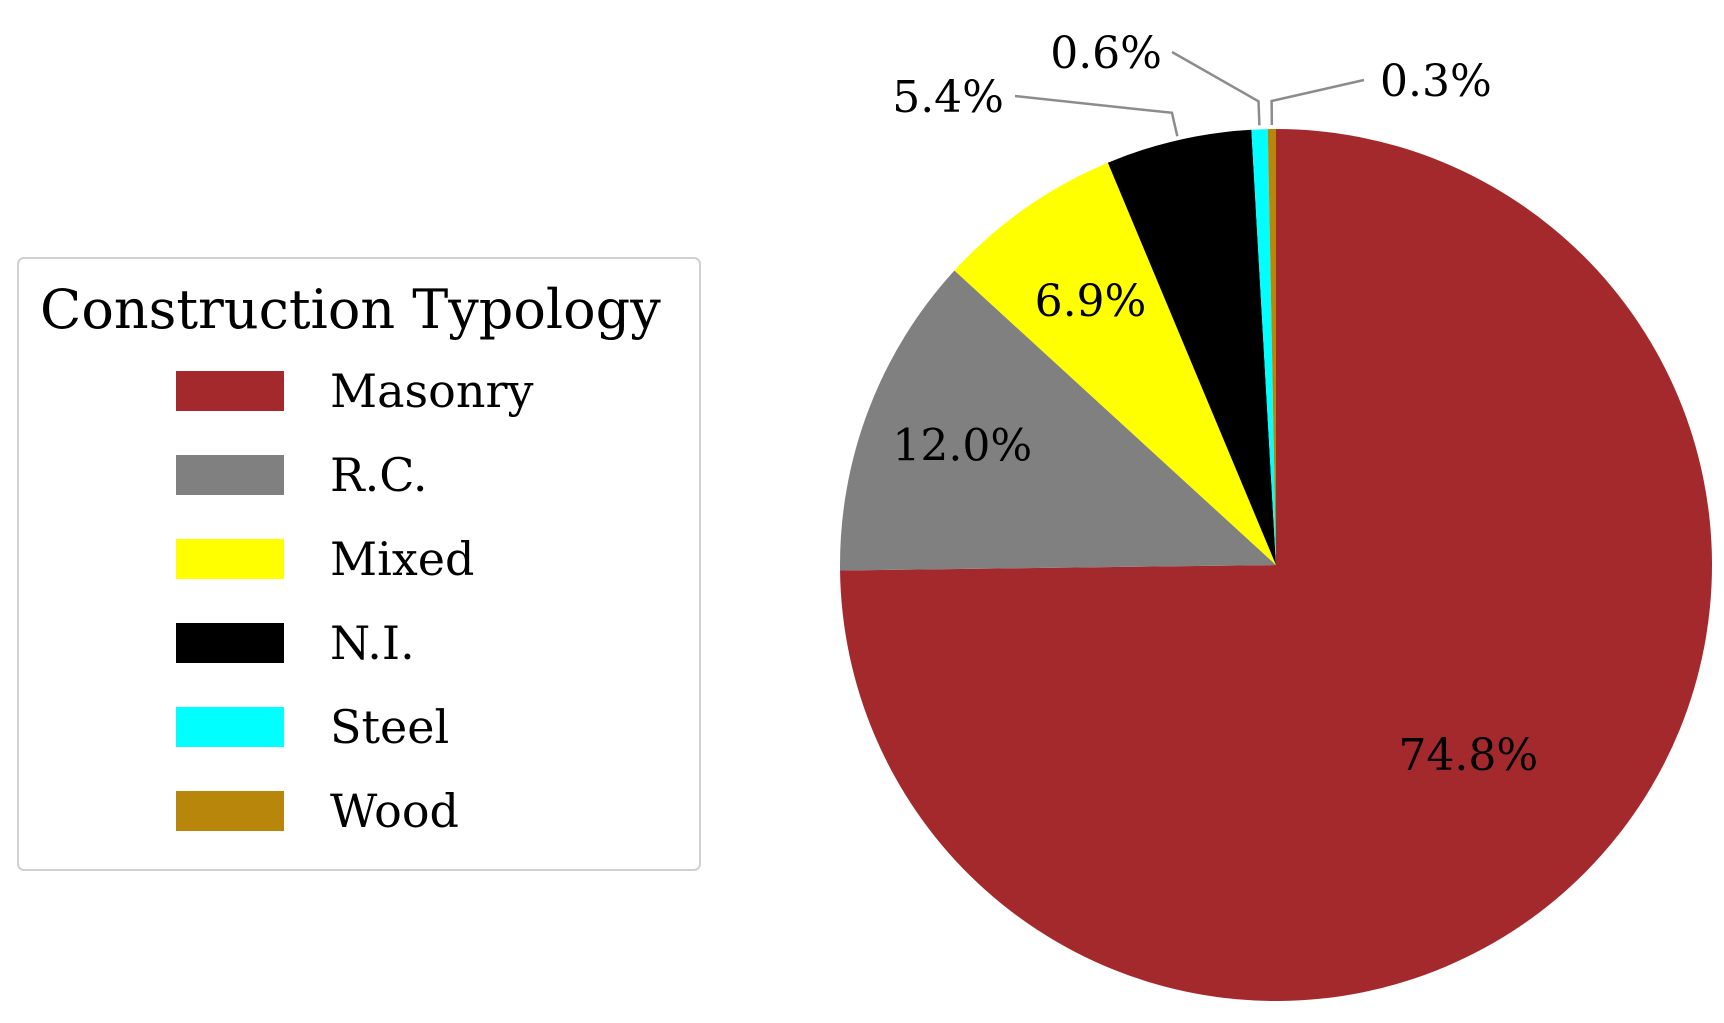 The image size is (1724, 1023). I want to click on data-label-steel: 0.6%, so click(1106, 53).